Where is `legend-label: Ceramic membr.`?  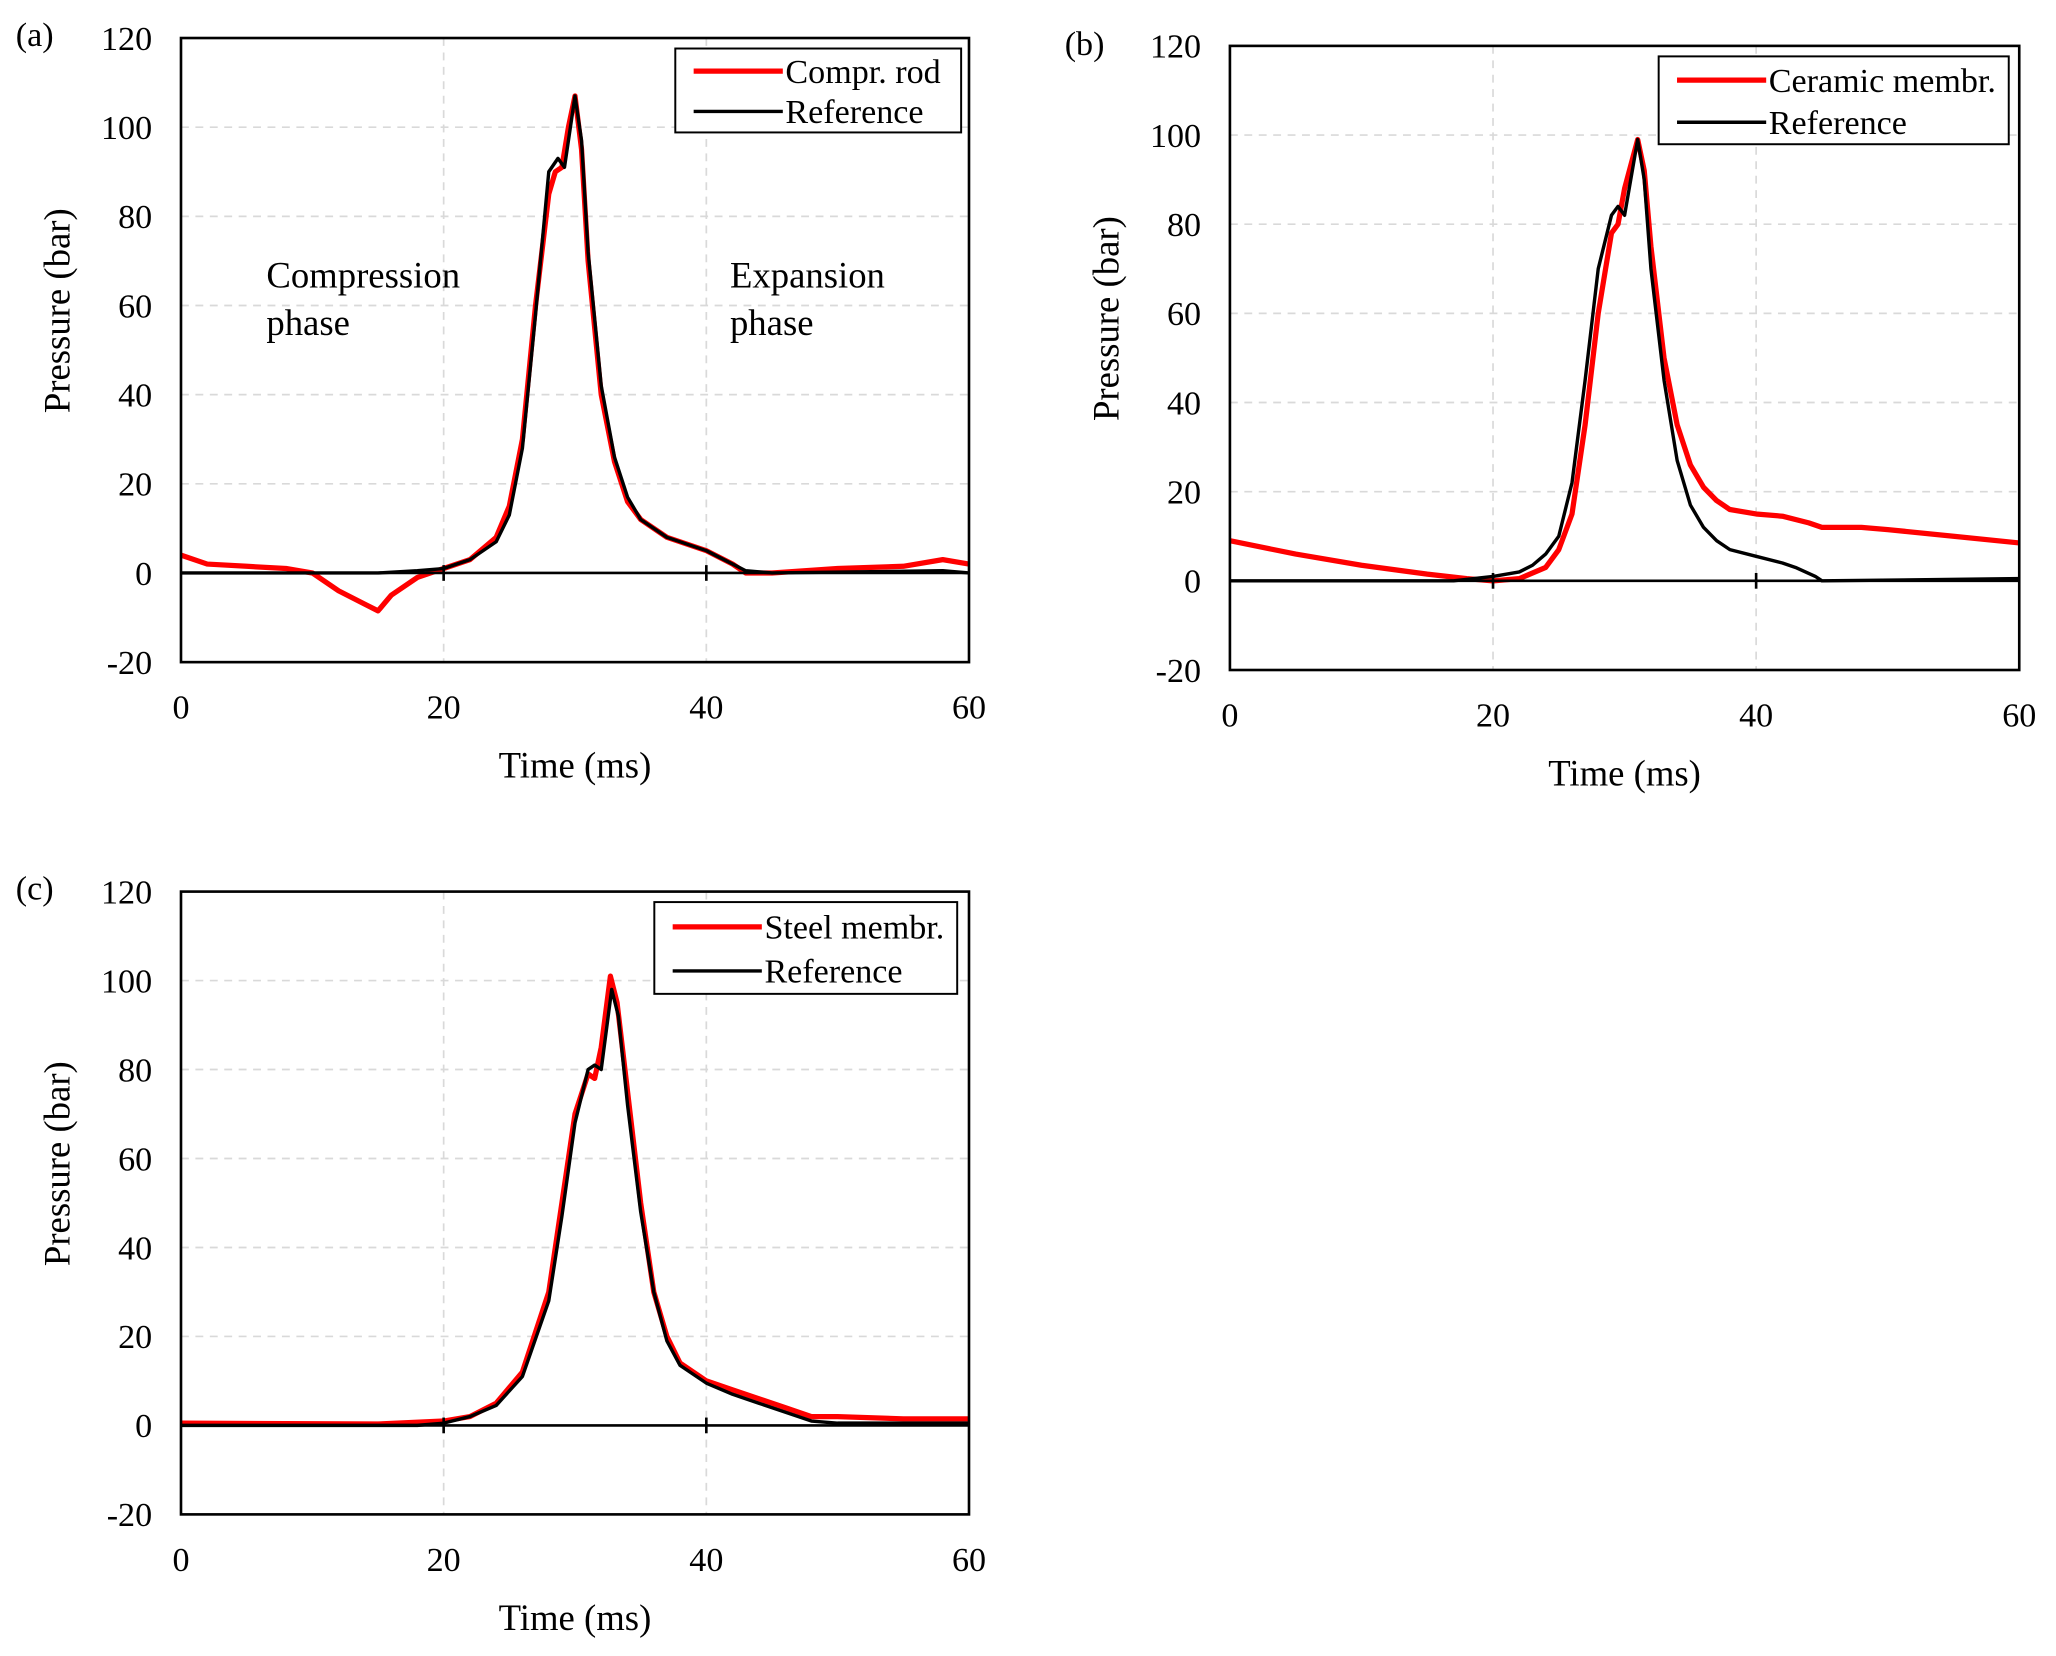 legend-label: Ceramic membr. is located at coordinates (1882, 81).